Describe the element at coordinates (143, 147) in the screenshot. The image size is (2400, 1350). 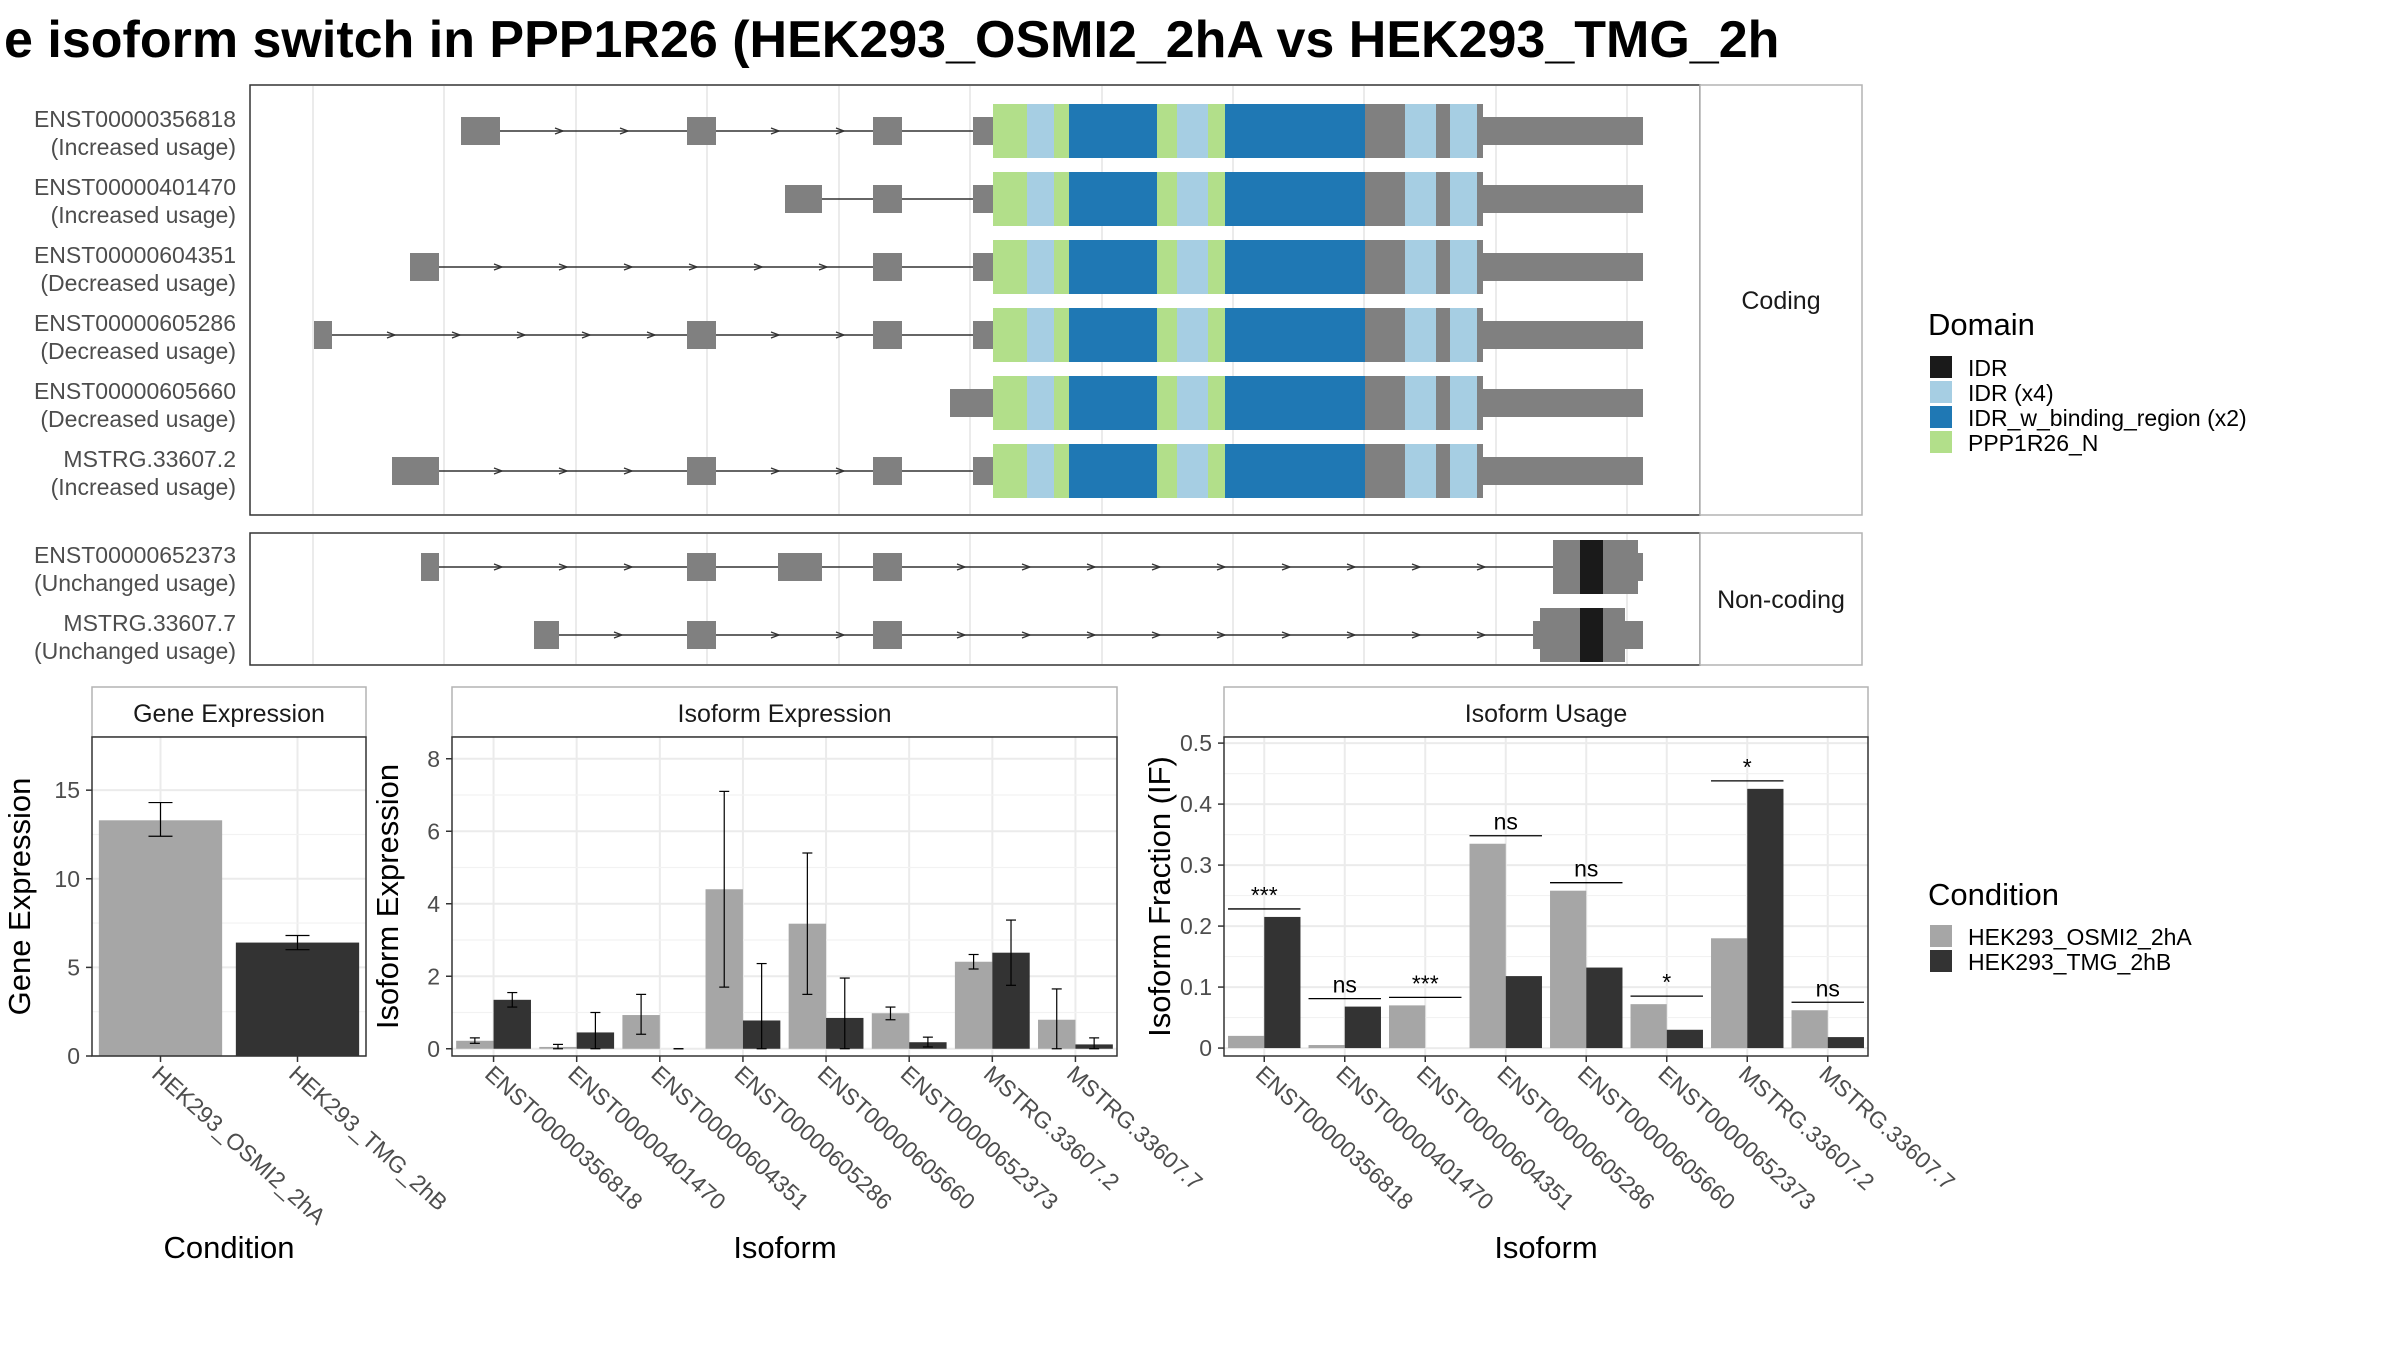
I see `transcript-usage-label: (Increased usage)` at that location.